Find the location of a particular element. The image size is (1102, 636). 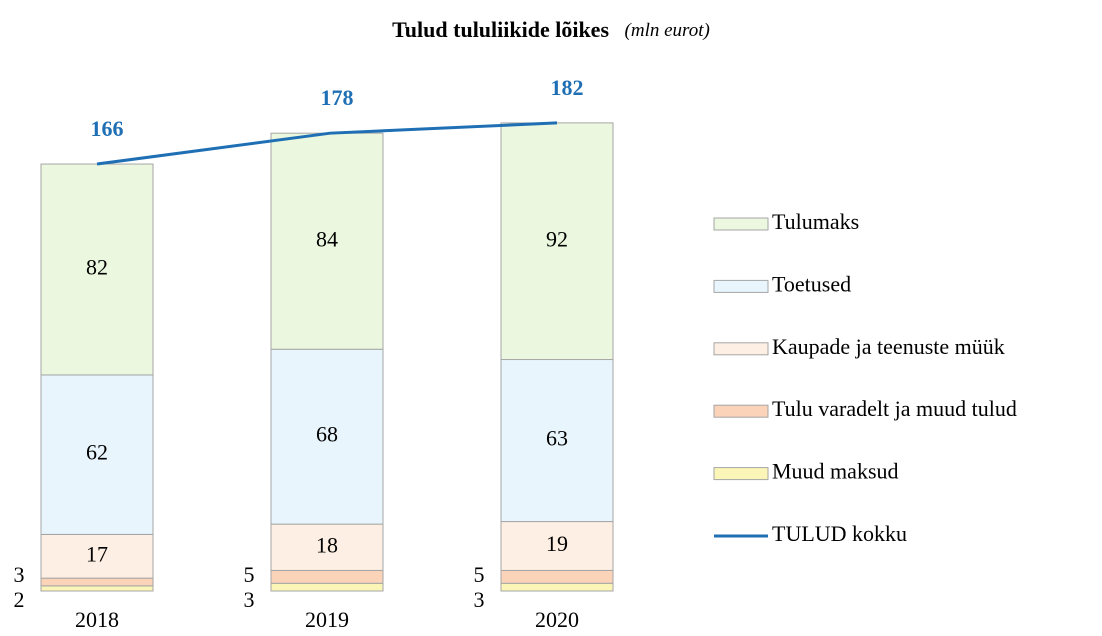

x-tick-label: 2018 is located at coordinates (97, 619).